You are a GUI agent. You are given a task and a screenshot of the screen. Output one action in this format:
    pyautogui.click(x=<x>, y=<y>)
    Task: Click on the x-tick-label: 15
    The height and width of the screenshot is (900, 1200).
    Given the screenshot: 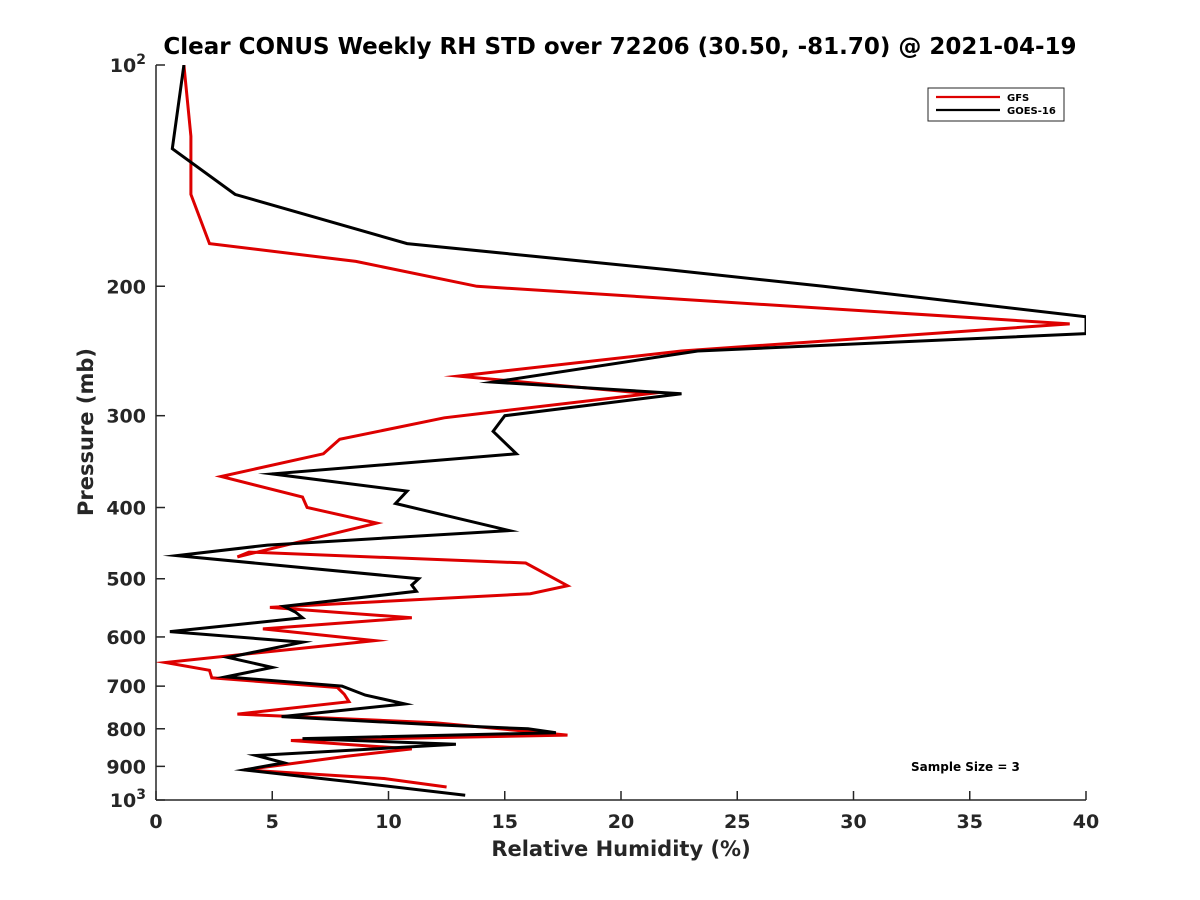 What is the action you would take?
    pyautogui.click(x=505, y=822)
    